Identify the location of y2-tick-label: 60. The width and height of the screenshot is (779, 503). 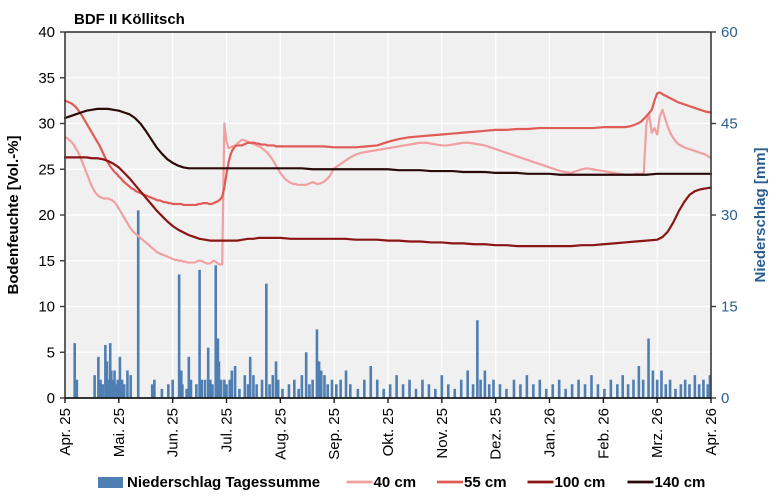
(729, 32).